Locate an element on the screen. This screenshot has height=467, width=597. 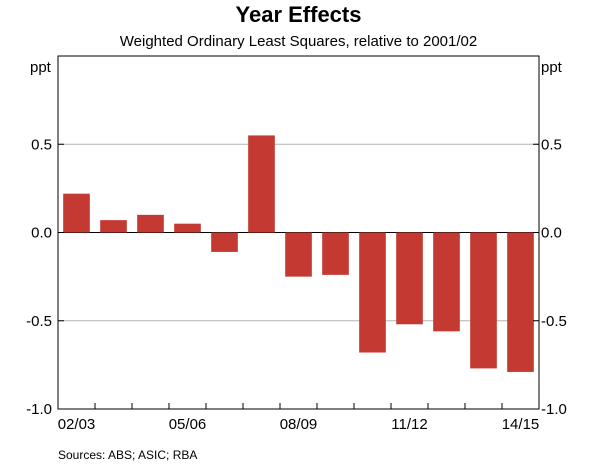
y-tick-label-left: 0.0 is located at coordinates (41, 233).